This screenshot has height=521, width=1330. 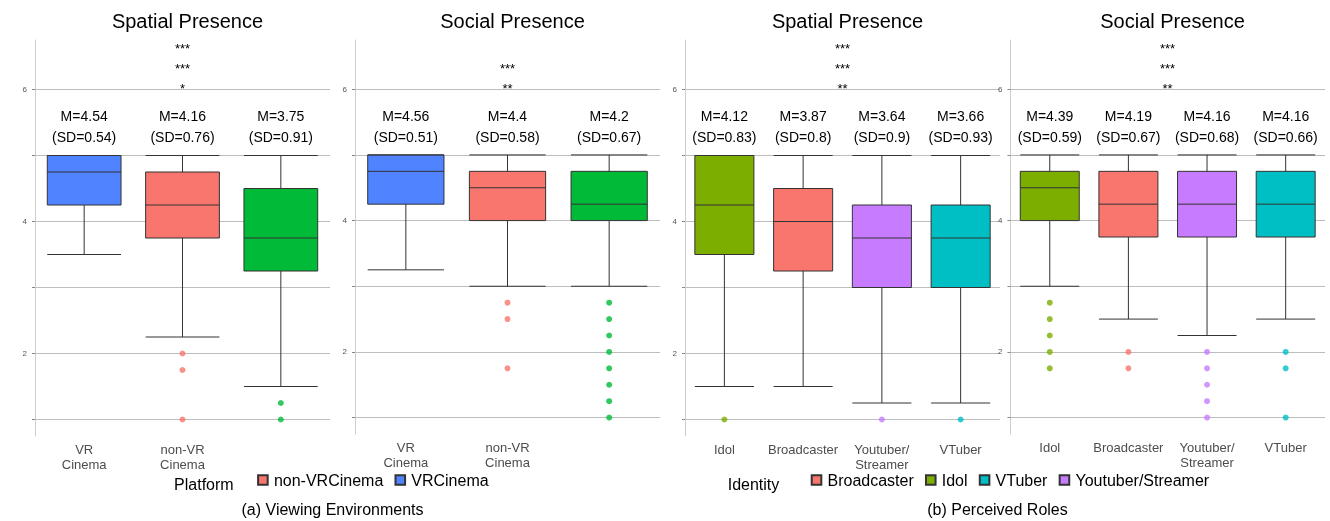 What do you see at coordinates (1207, 126) in the screenshot?
I see `annotation: M=4.16 (SD=0.68)` at bounding box center [1207, 126].